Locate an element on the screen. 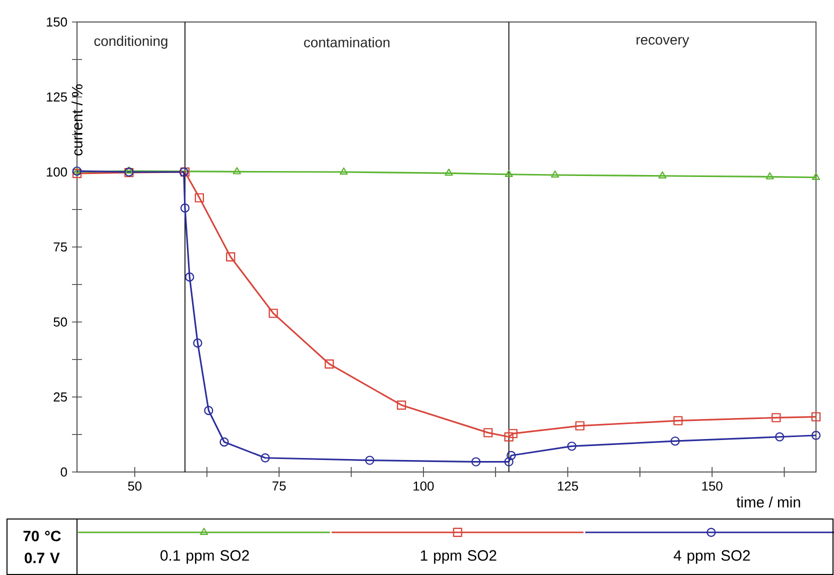 Image resolution: width=834 pixels, height=575 pixels. x-axis-title: time / min is located at coordinates (768, 502).